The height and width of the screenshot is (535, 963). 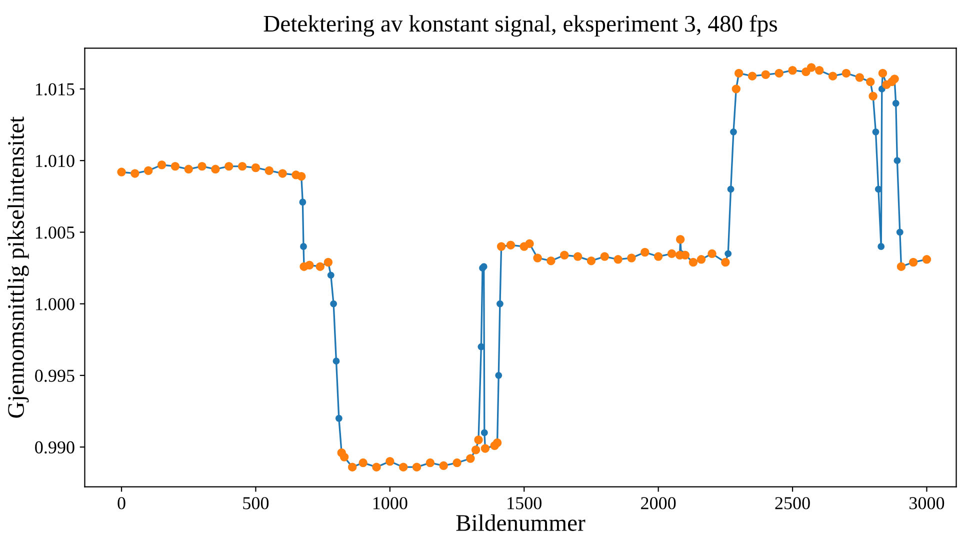 I want to click on chart-title: Detektering av konstant signal, eksperiment 3, 480 fps, so click(x=521, y=25).